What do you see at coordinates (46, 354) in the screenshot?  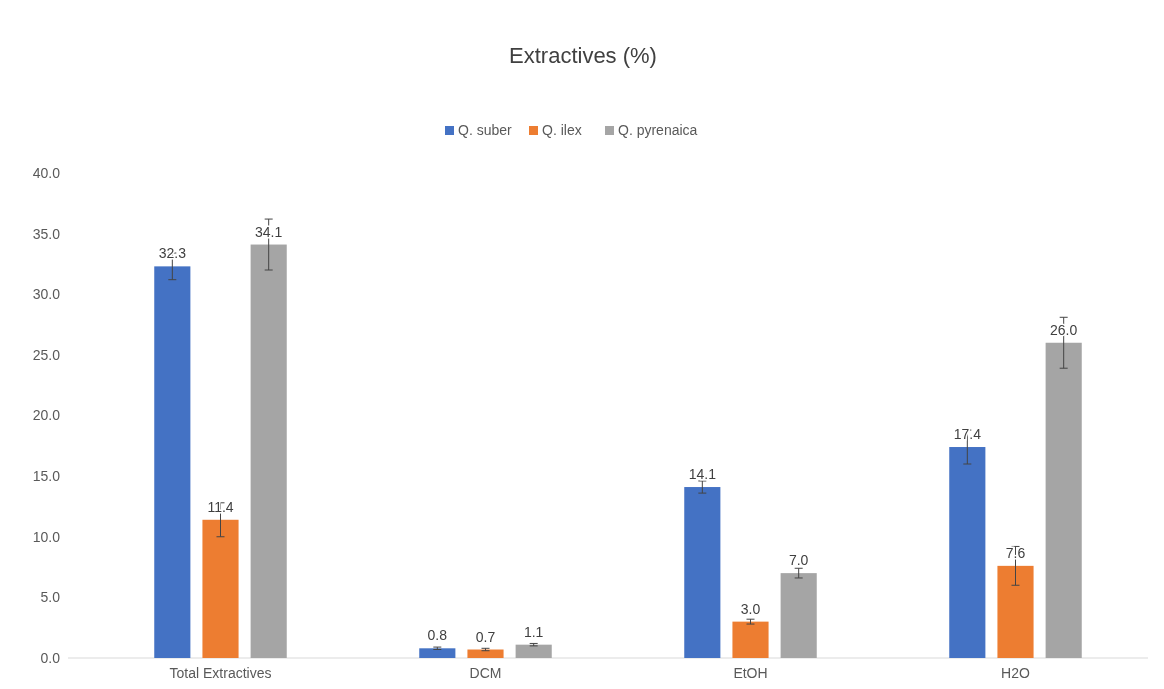 I see `y-tick-label: 25.0` at bounding box center [46, 354].